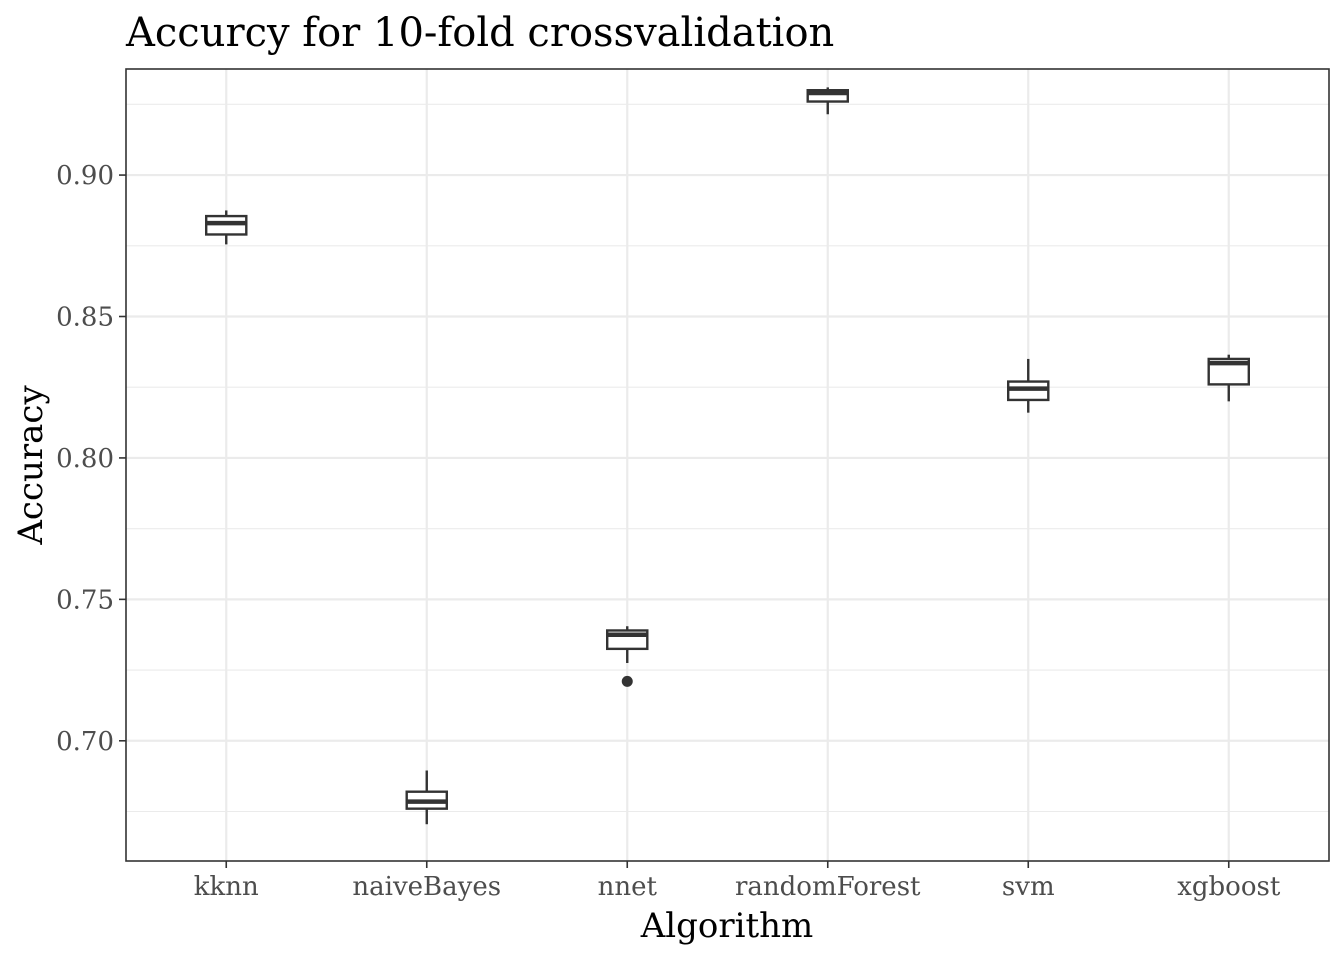 The width and height of the screenshot is (1344, 960). Describe the element at coordinates (628, 887) in the screenshot. I see `x-tick-label: nnet` at that location.